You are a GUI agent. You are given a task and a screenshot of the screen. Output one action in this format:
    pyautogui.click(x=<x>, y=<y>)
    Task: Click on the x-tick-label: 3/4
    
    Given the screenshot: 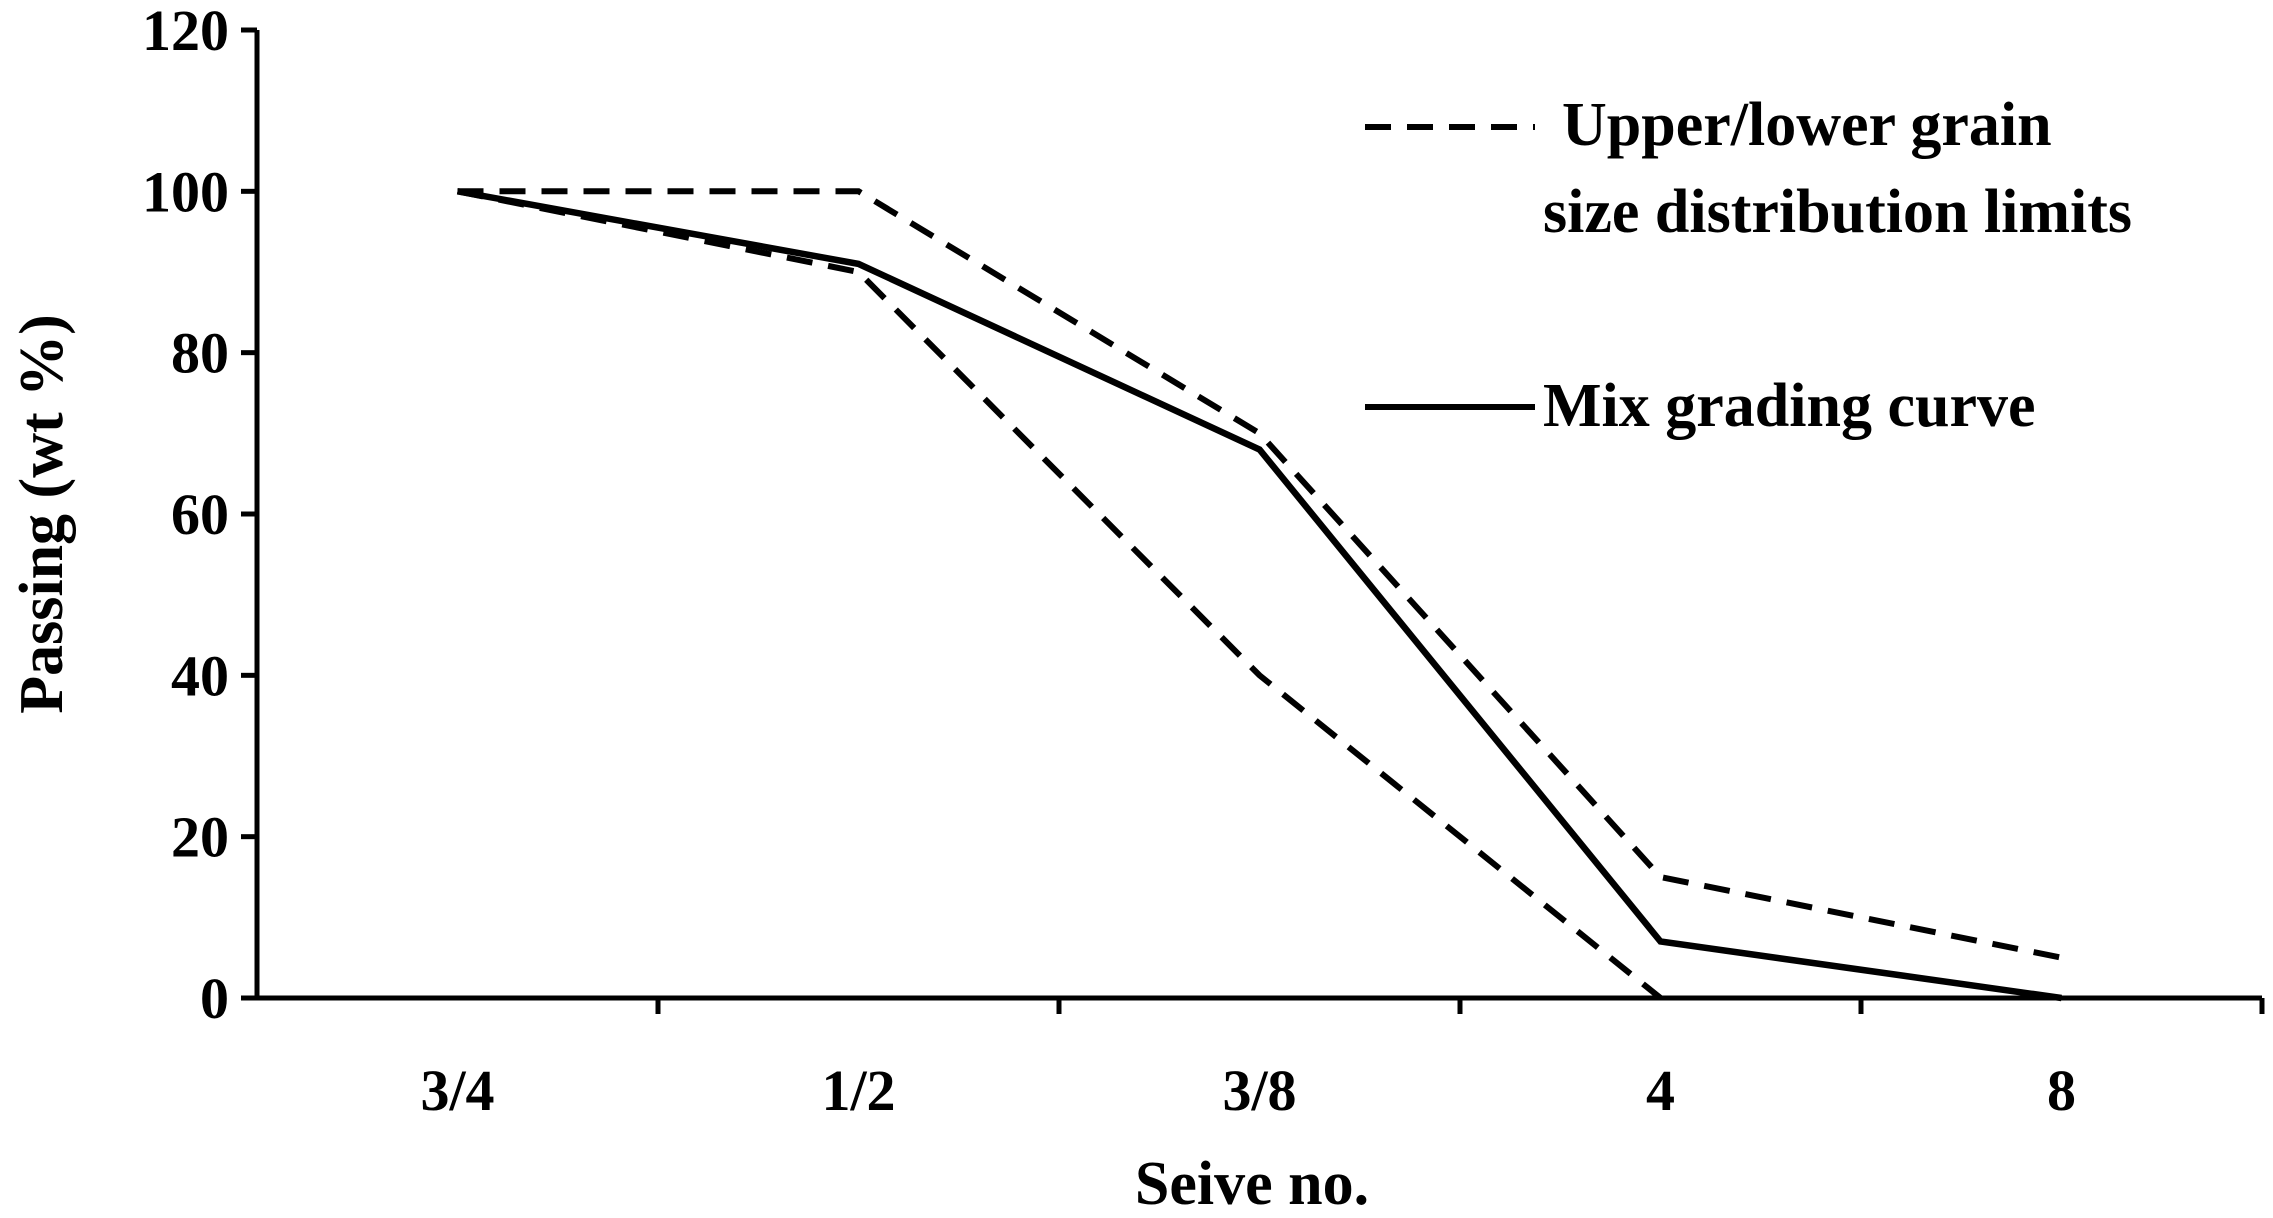 What is the action you would take?
    pyautogui.click(x=457, y=1090)
    